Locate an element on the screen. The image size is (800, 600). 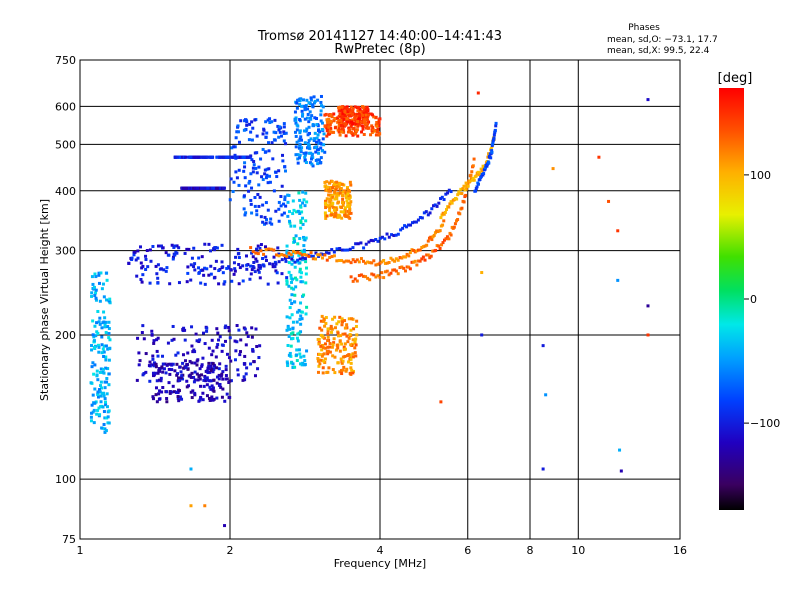
y-axis-label: Stationary phase Virtual Height [km] is located at coordinates (44, 300).